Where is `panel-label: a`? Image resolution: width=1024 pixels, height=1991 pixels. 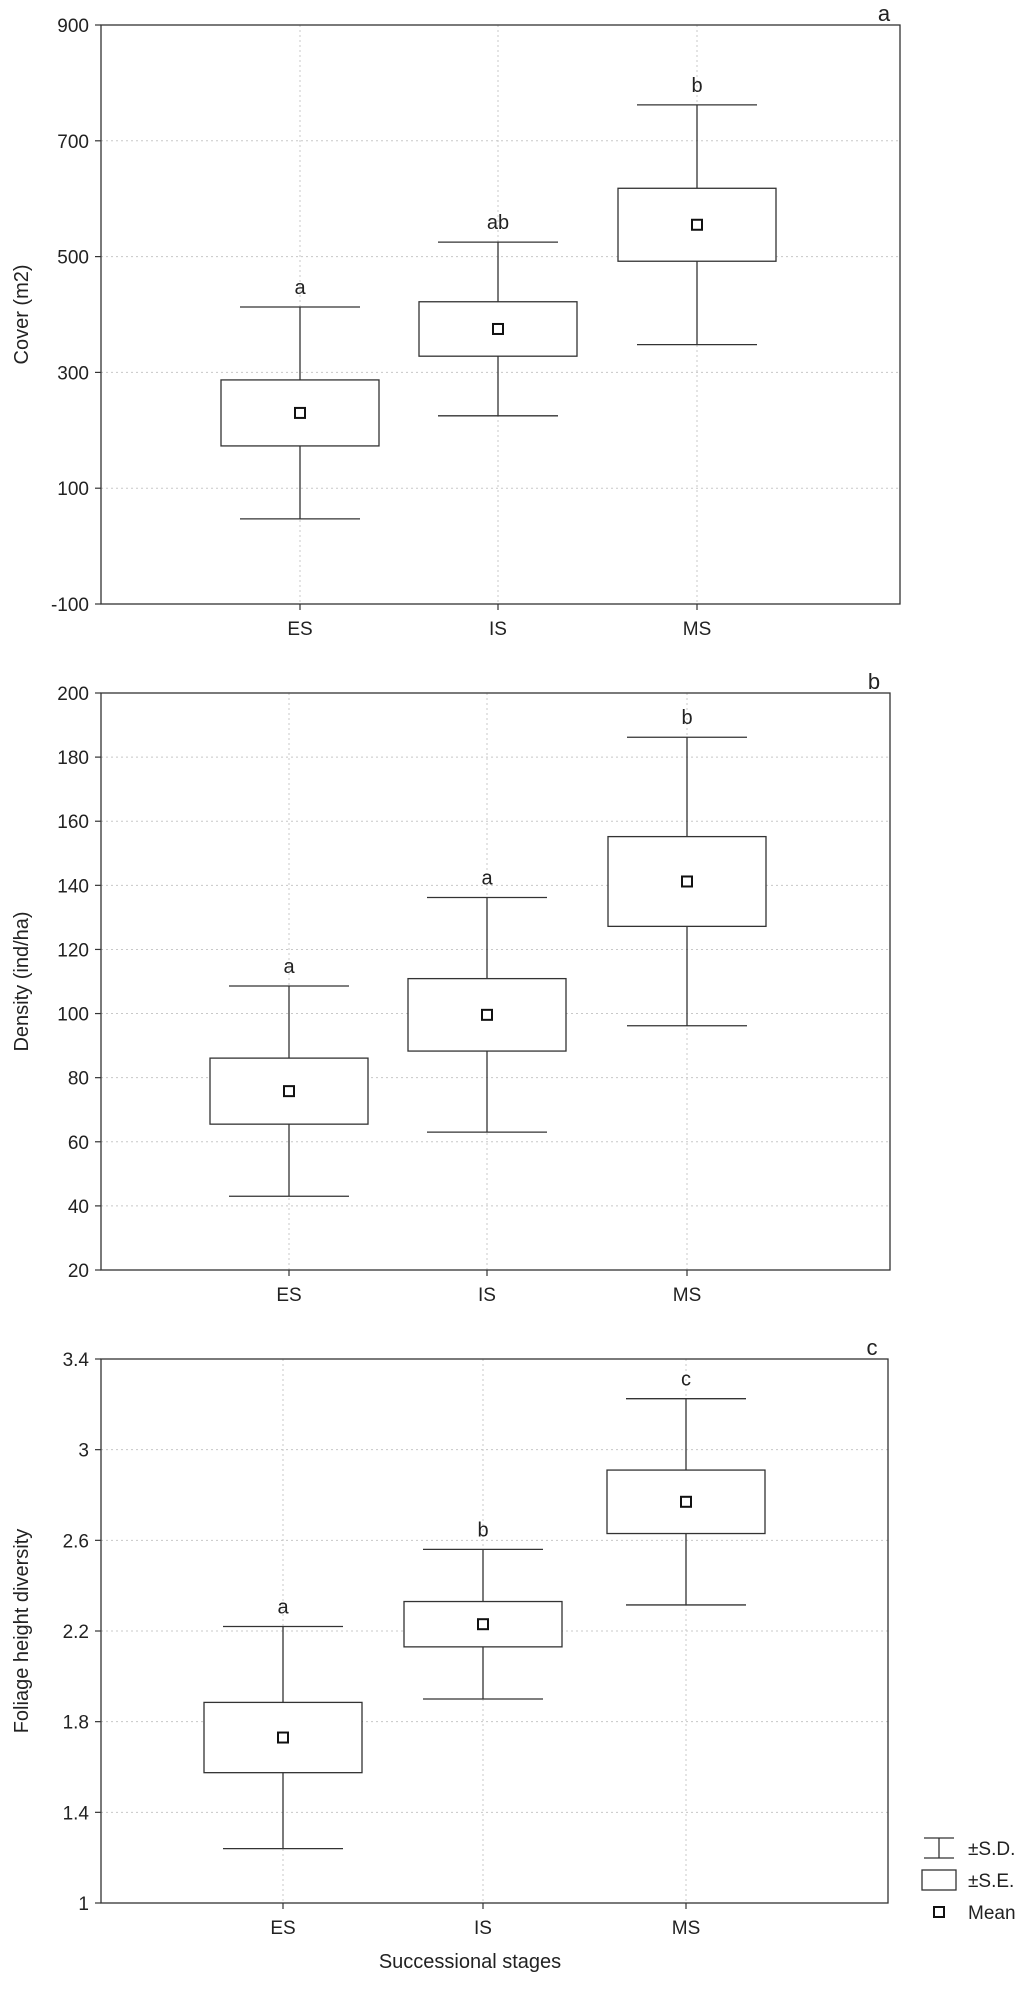
panel-label: a is located at coordinates (884, 13).